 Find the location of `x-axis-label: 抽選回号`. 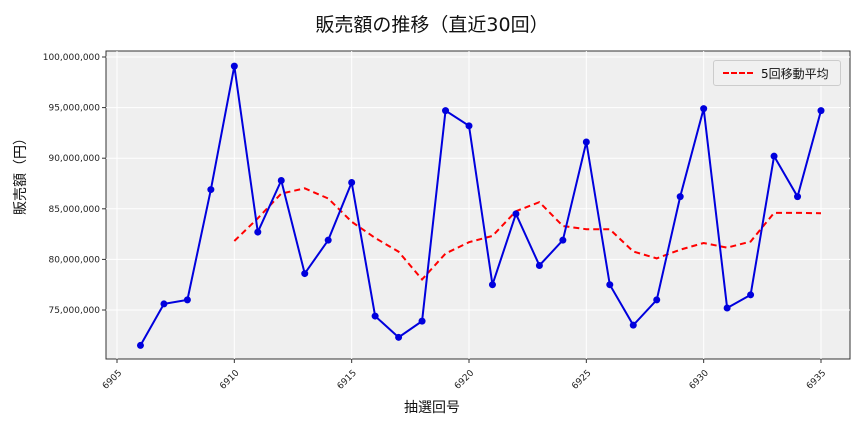

x-axis-label: 抽選回号 is located at coordinates (432, 408).